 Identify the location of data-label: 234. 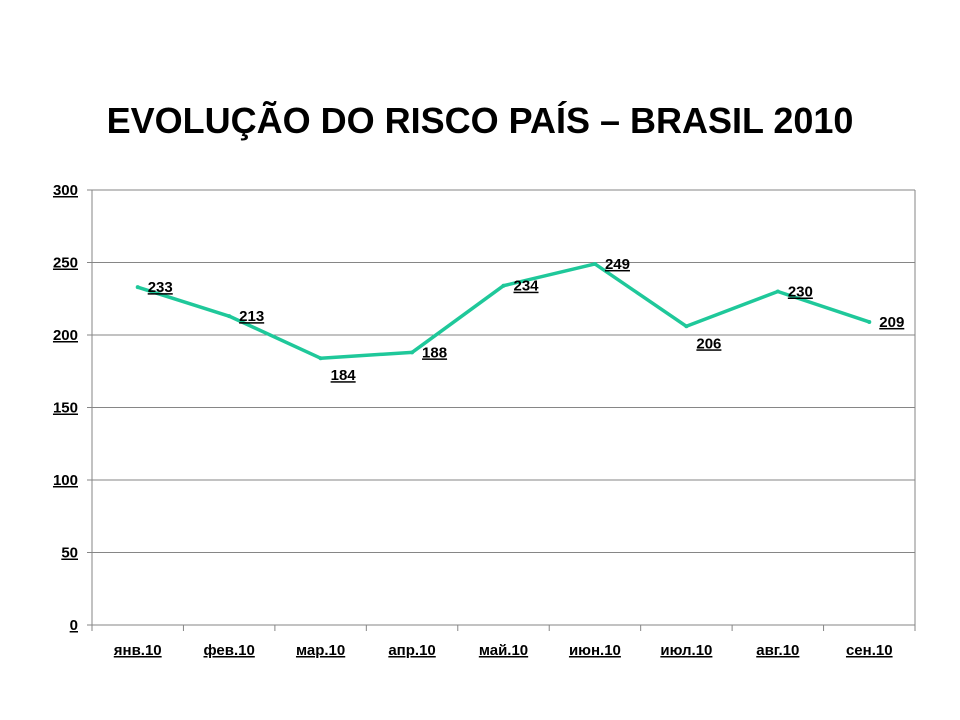
(527, 286).